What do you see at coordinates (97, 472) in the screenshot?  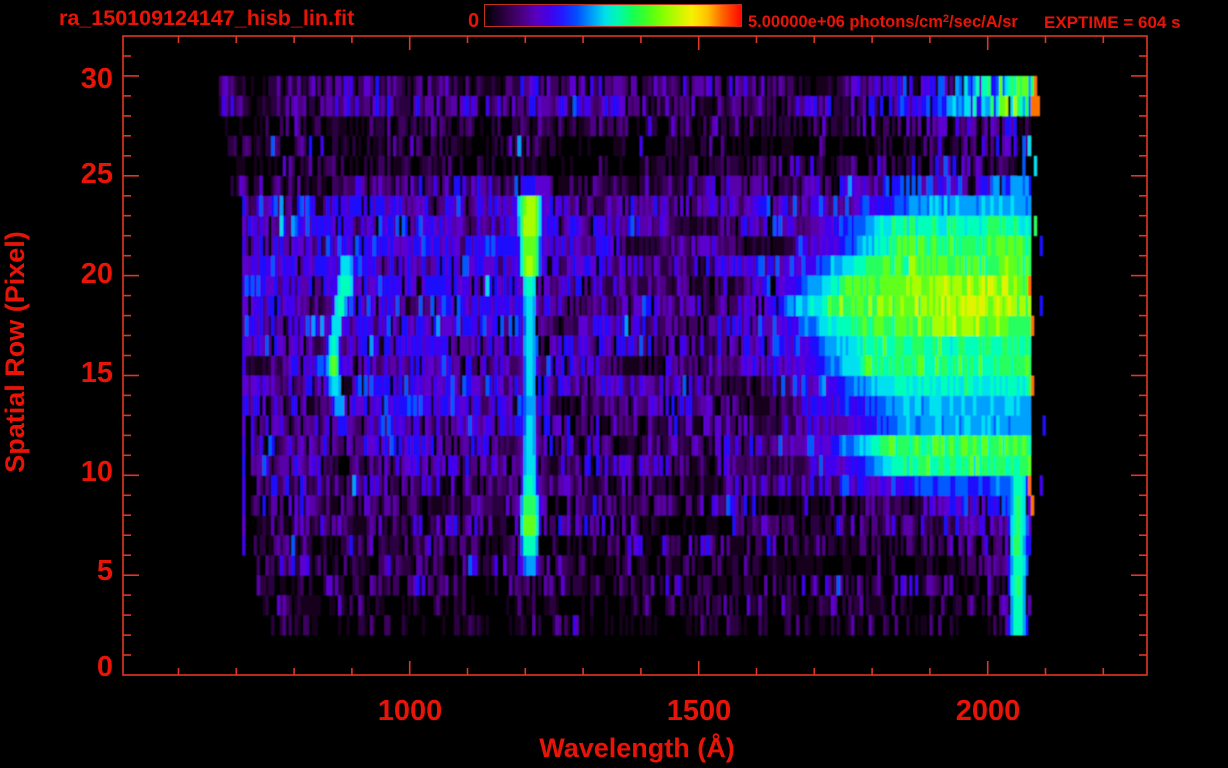 I see `svg-text: 10` at bounding box center [97, 472].